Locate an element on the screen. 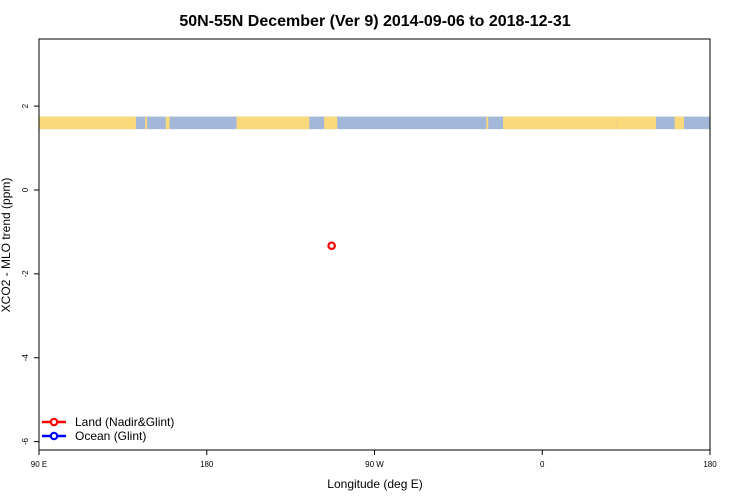 The image size is (750, 500). legend-label: Land (Nadir&Glint) is located at coordinates (124, 422).